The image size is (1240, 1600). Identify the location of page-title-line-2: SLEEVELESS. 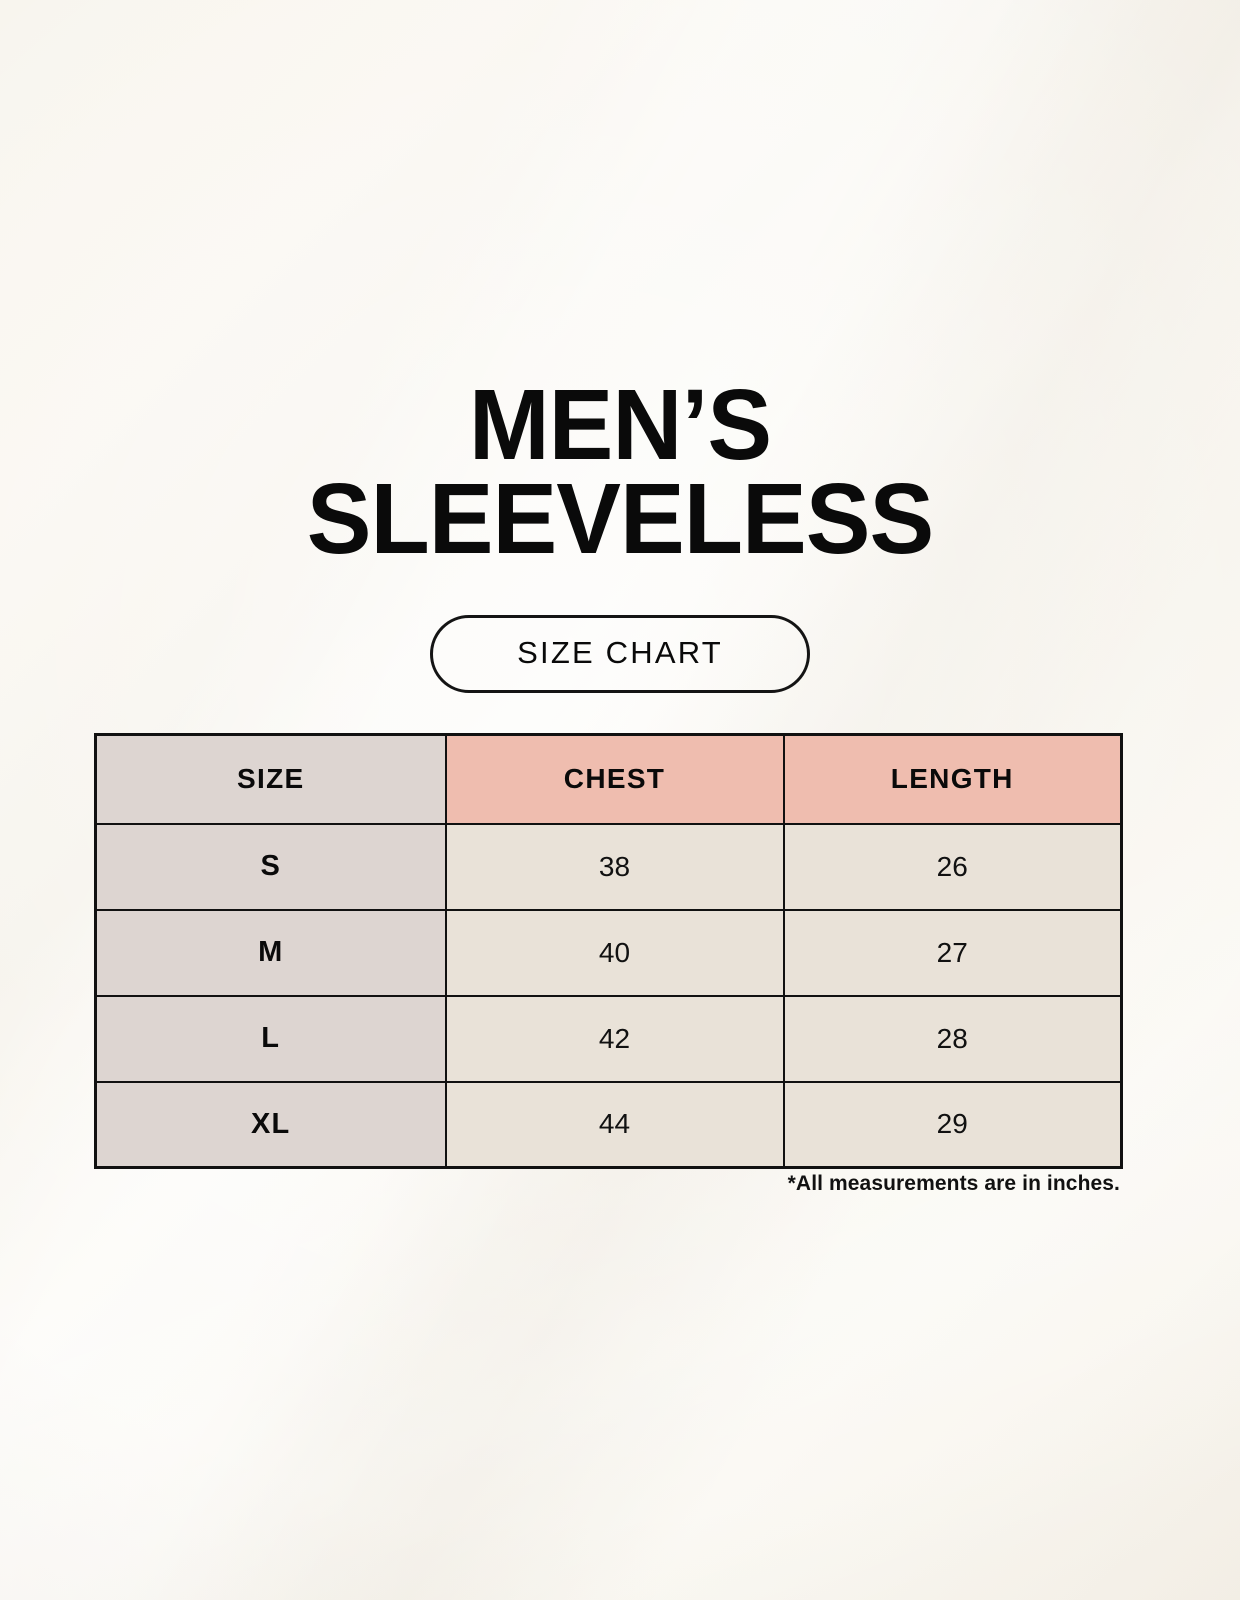
(620, 519).